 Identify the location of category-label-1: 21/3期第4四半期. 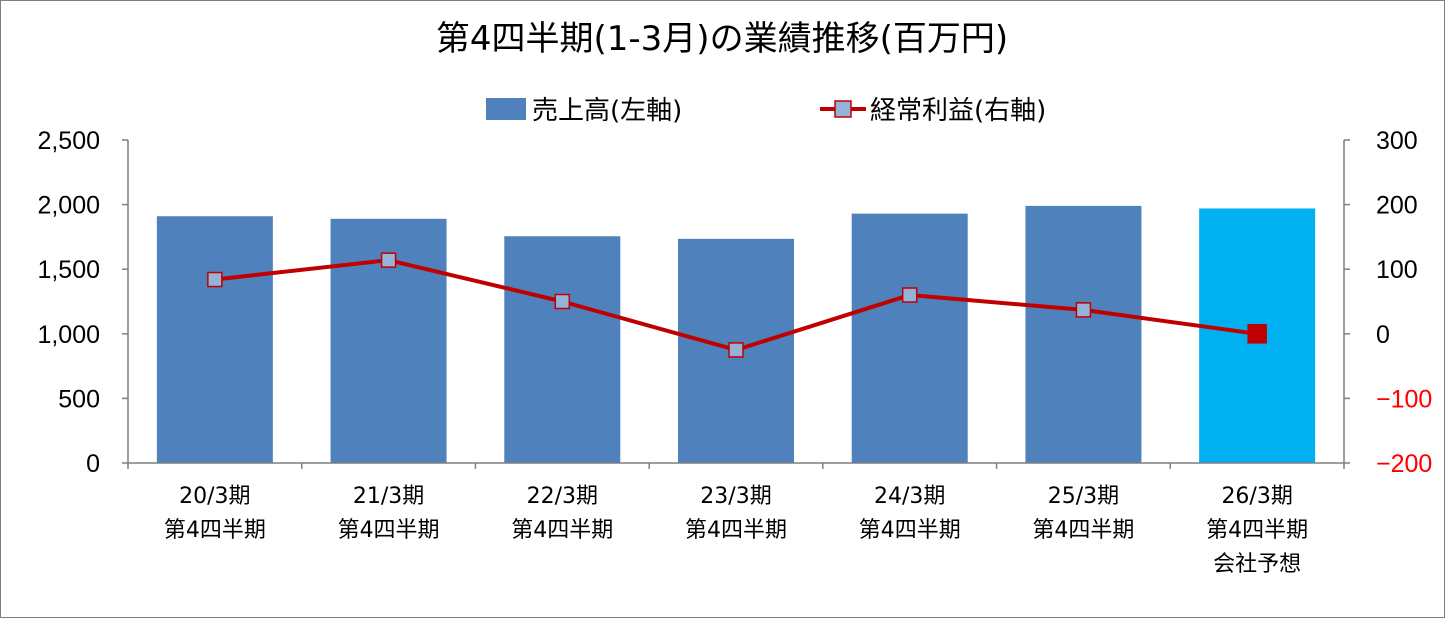
(389, 513).